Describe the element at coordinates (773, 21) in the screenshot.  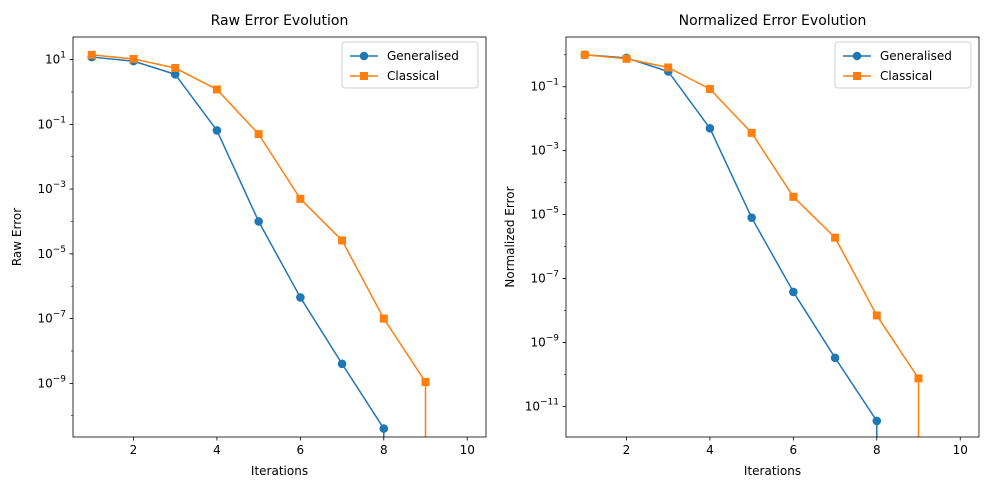
I see `chart-title: Normalized Error Evolution` at that location.